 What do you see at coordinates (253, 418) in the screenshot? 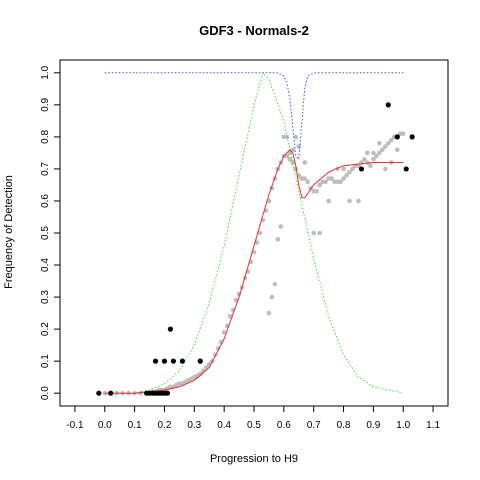
I see `x-axis: -0.1 0.0 0.1 0.2 0.3 0.4 0.5 0.6 0.7 0.8 0.9 1.0 1.1` at bounding box center [253, 418].